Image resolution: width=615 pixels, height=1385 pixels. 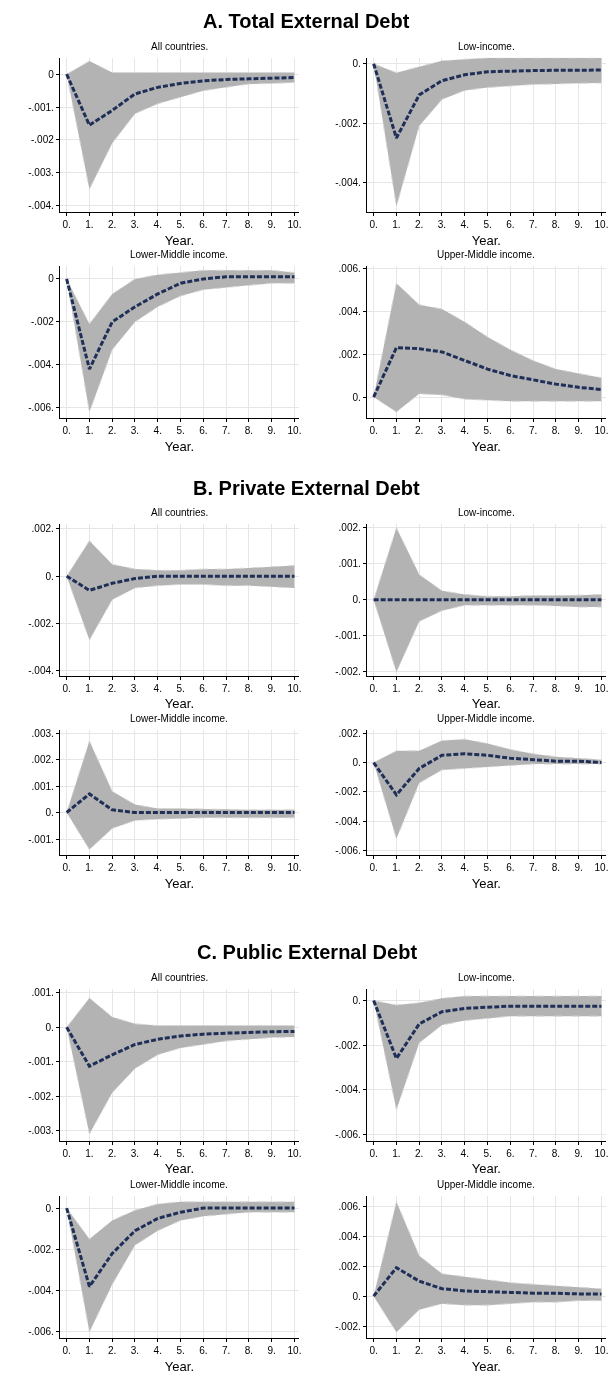 I want to click on y-tick-label: -.006., so click(x=41, y=408).